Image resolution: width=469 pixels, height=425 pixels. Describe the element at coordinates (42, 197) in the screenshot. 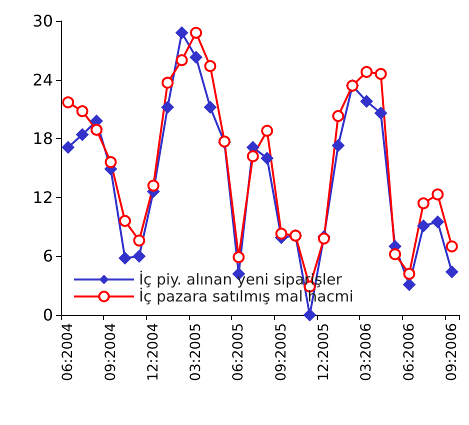

I see `y-tick-label: 12` at that location.